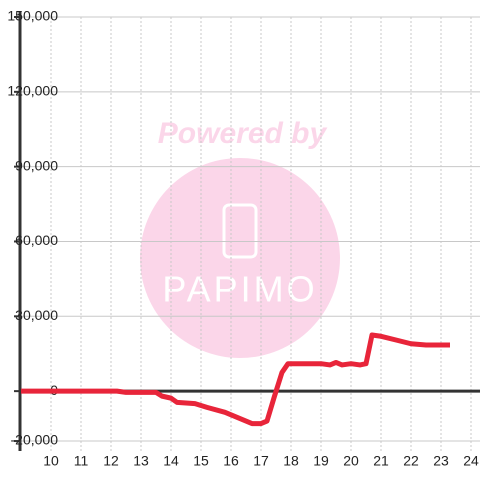 The image size is (480, 480). I want to click on y-tick-label: -20,000, so click(35, 440).